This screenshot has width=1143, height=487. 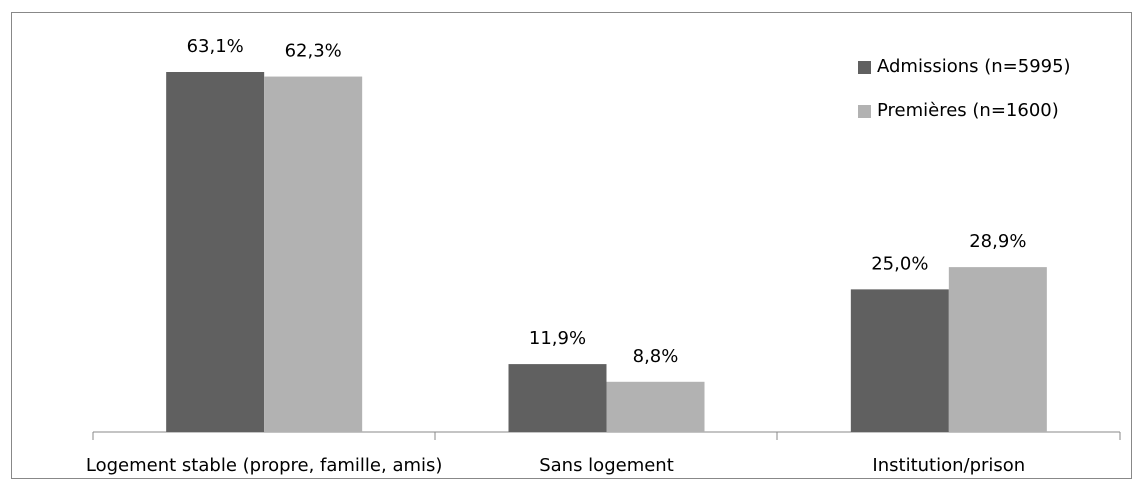 I want to click on data-label: 11,9%, so click(x=557, y=338).